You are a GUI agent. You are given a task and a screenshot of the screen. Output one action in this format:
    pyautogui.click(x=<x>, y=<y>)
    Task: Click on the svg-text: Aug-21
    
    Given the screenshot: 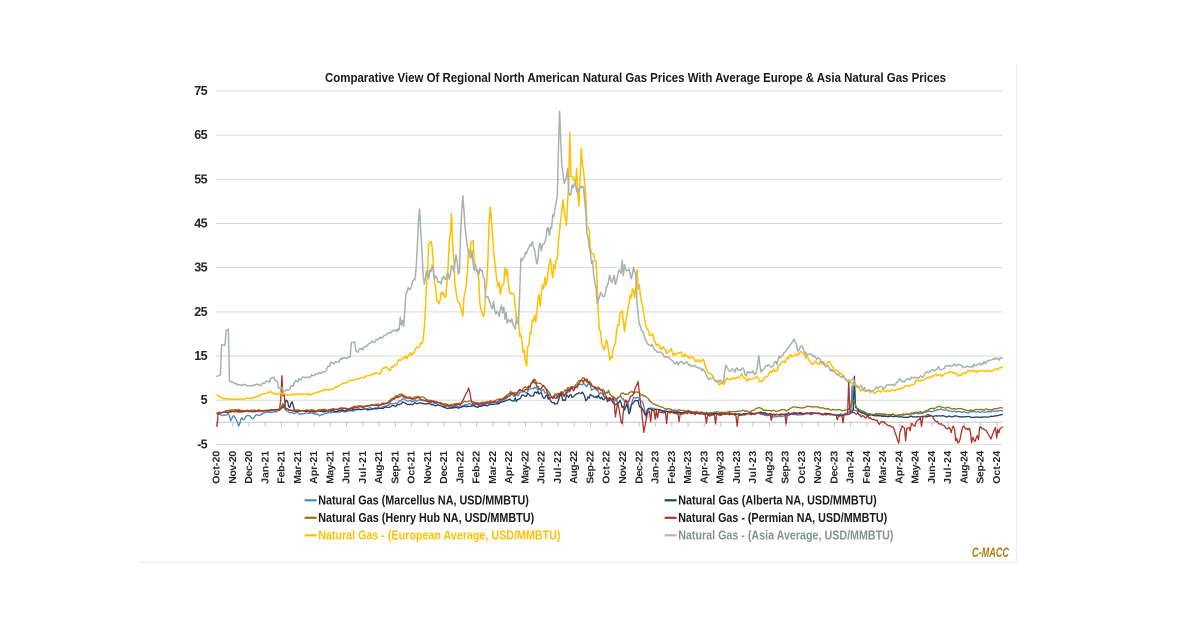 What is the action you would take?
    pyautogui.click(x=379, y=467)
    